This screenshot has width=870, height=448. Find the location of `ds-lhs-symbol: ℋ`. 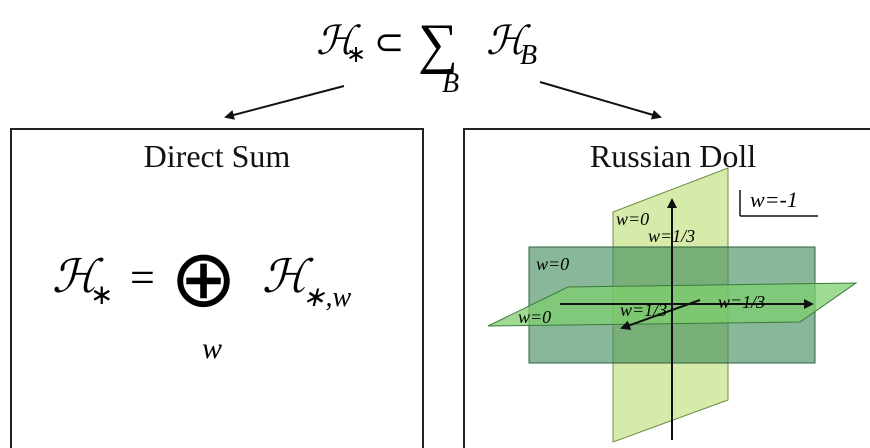

ds-lhs-symbol: ℋ is located at coordinates (78, 276).